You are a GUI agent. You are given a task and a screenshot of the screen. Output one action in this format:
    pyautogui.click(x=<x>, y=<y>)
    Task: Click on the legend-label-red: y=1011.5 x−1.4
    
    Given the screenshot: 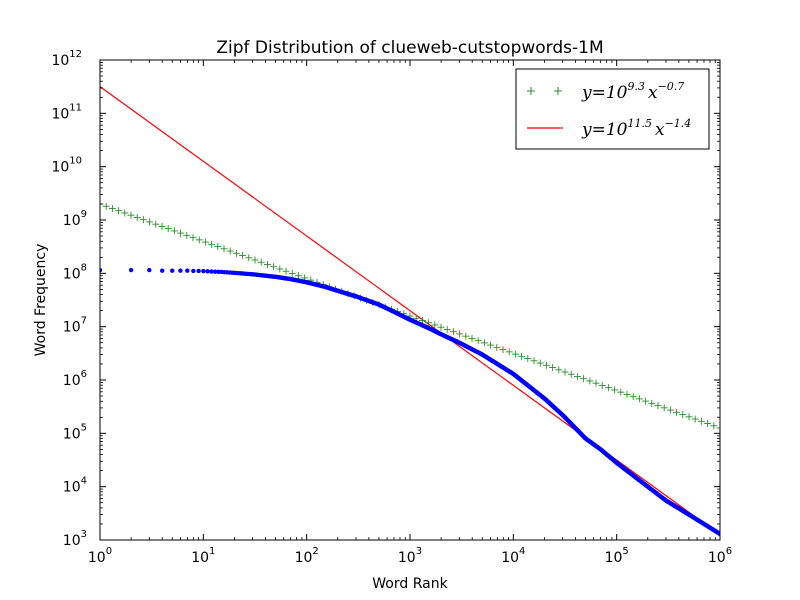 What is the action you would take?
    pyautogui.click(x=636, y=128)
    